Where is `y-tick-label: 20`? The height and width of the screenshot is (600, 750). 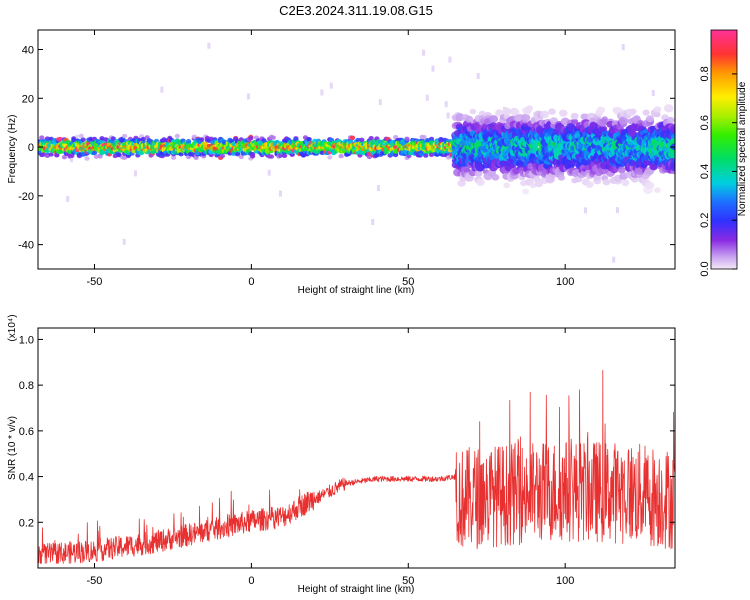
y-tick-label: 20 is located at coordinates (28, 99).